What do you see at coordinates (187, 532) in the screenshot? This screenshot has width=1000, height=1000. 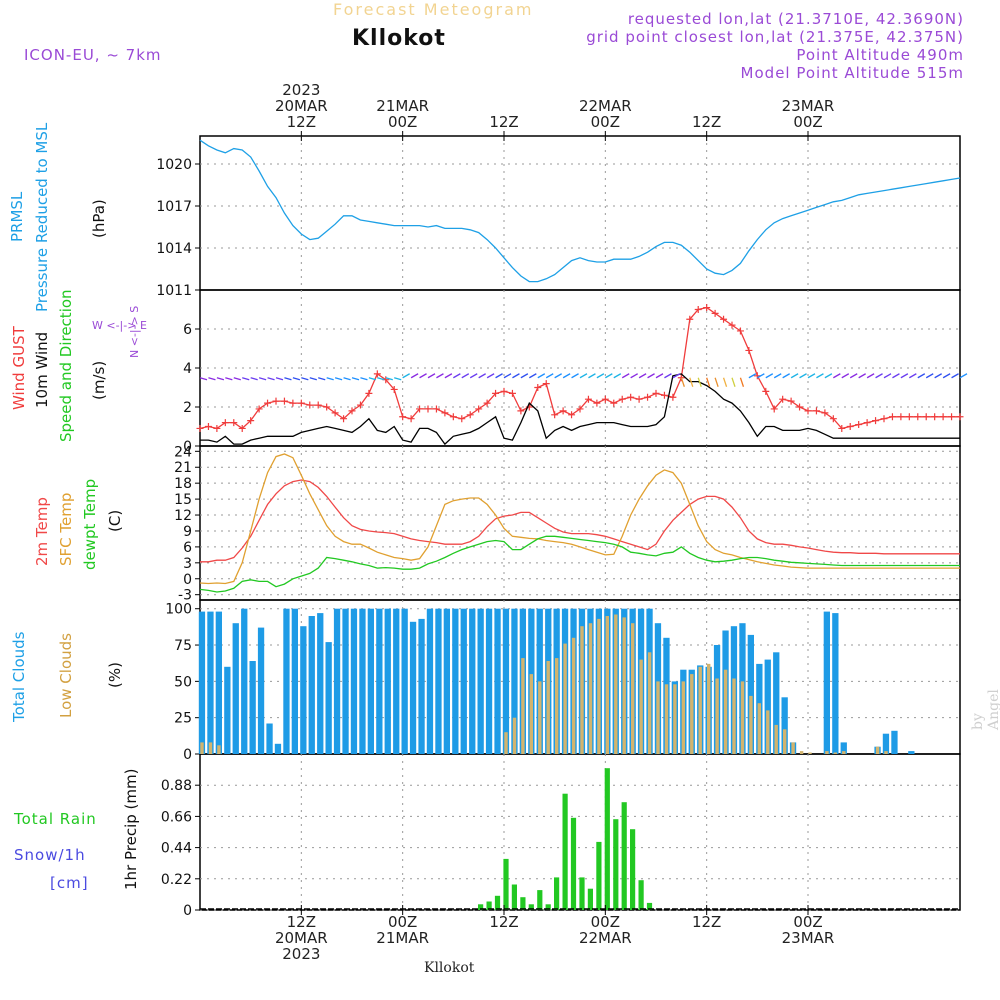 I see `temperature-ytick-label: 9` at bounding box center [187, 532].